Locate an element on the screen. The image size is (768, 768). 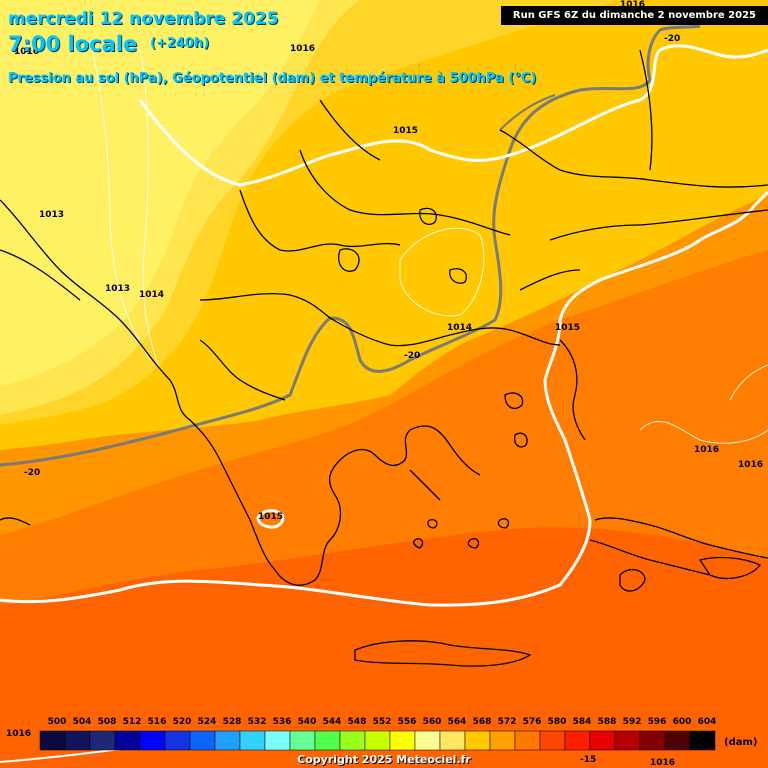
legend-value-label: 528 is located at coordinates (232, 722).